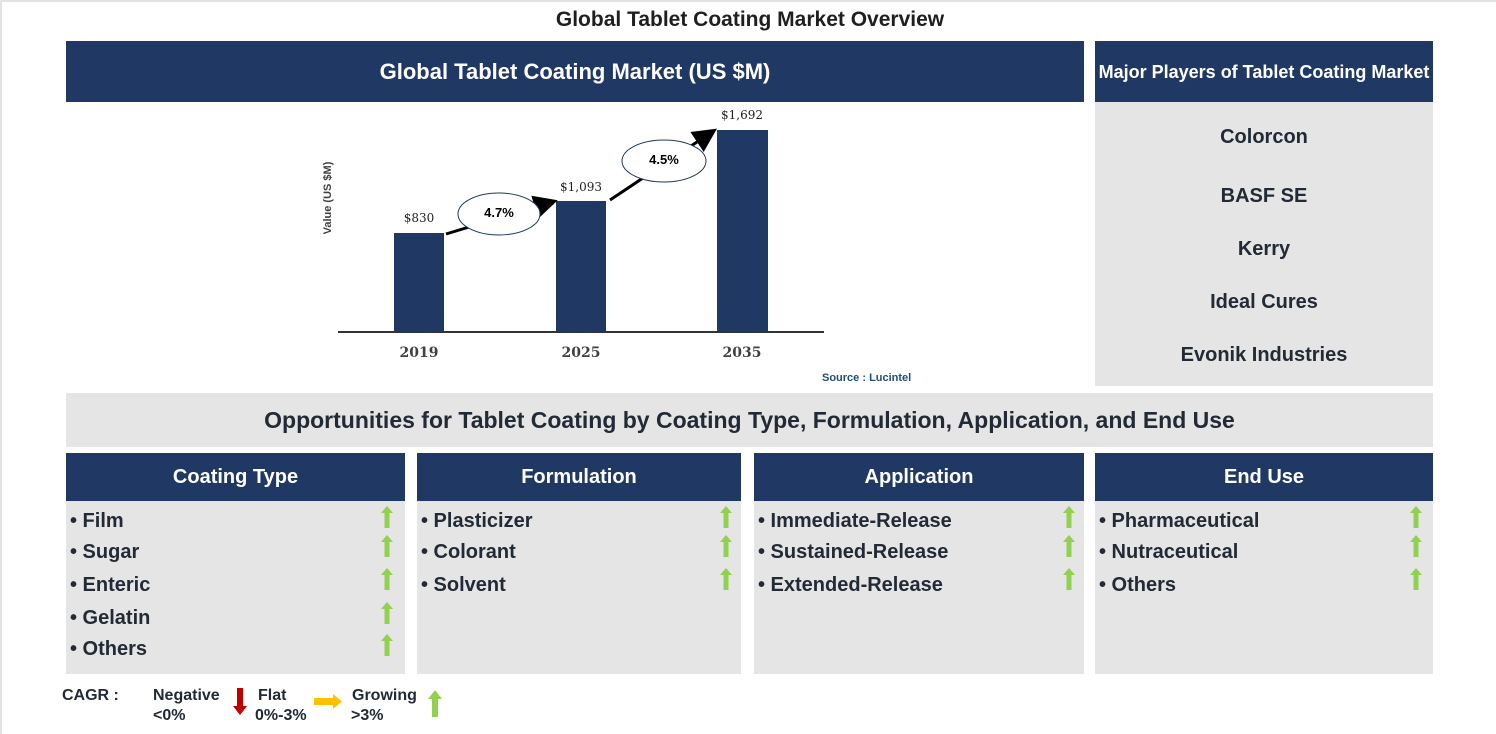 Image resolution: width=1496 pixels, height=734 pixels. I want to click on list-item: • Pharmaceutical, so click(1179, 521).